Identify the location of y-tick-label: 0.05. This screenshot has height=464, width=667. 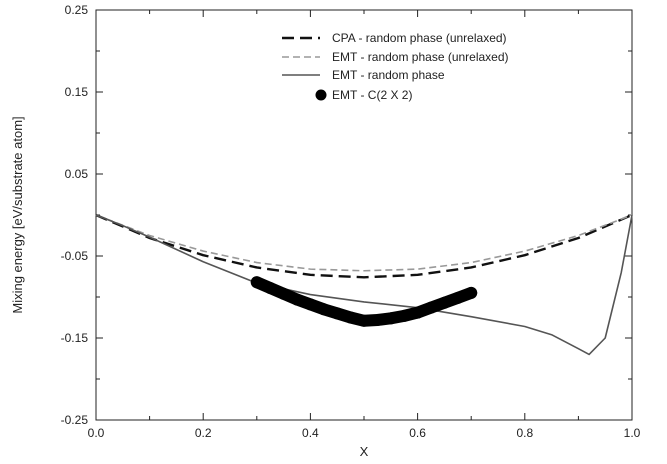
(77, 174).